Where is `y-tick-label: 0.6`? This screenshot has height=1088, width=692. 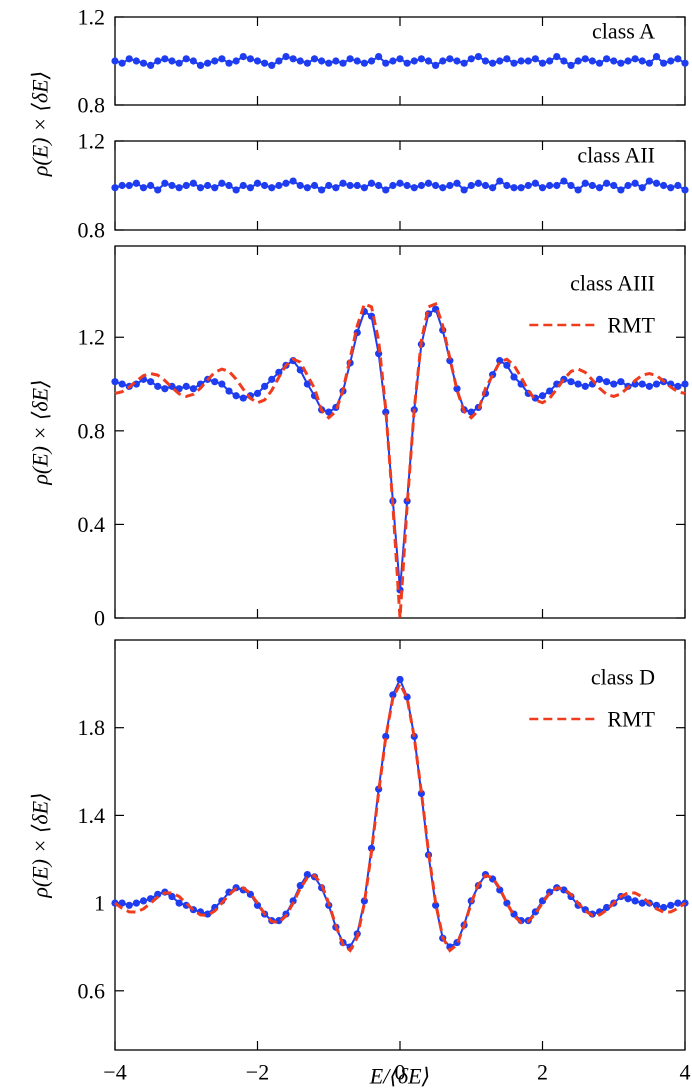 y-tick-label: 0.6 is located at coordinates (92, 990).